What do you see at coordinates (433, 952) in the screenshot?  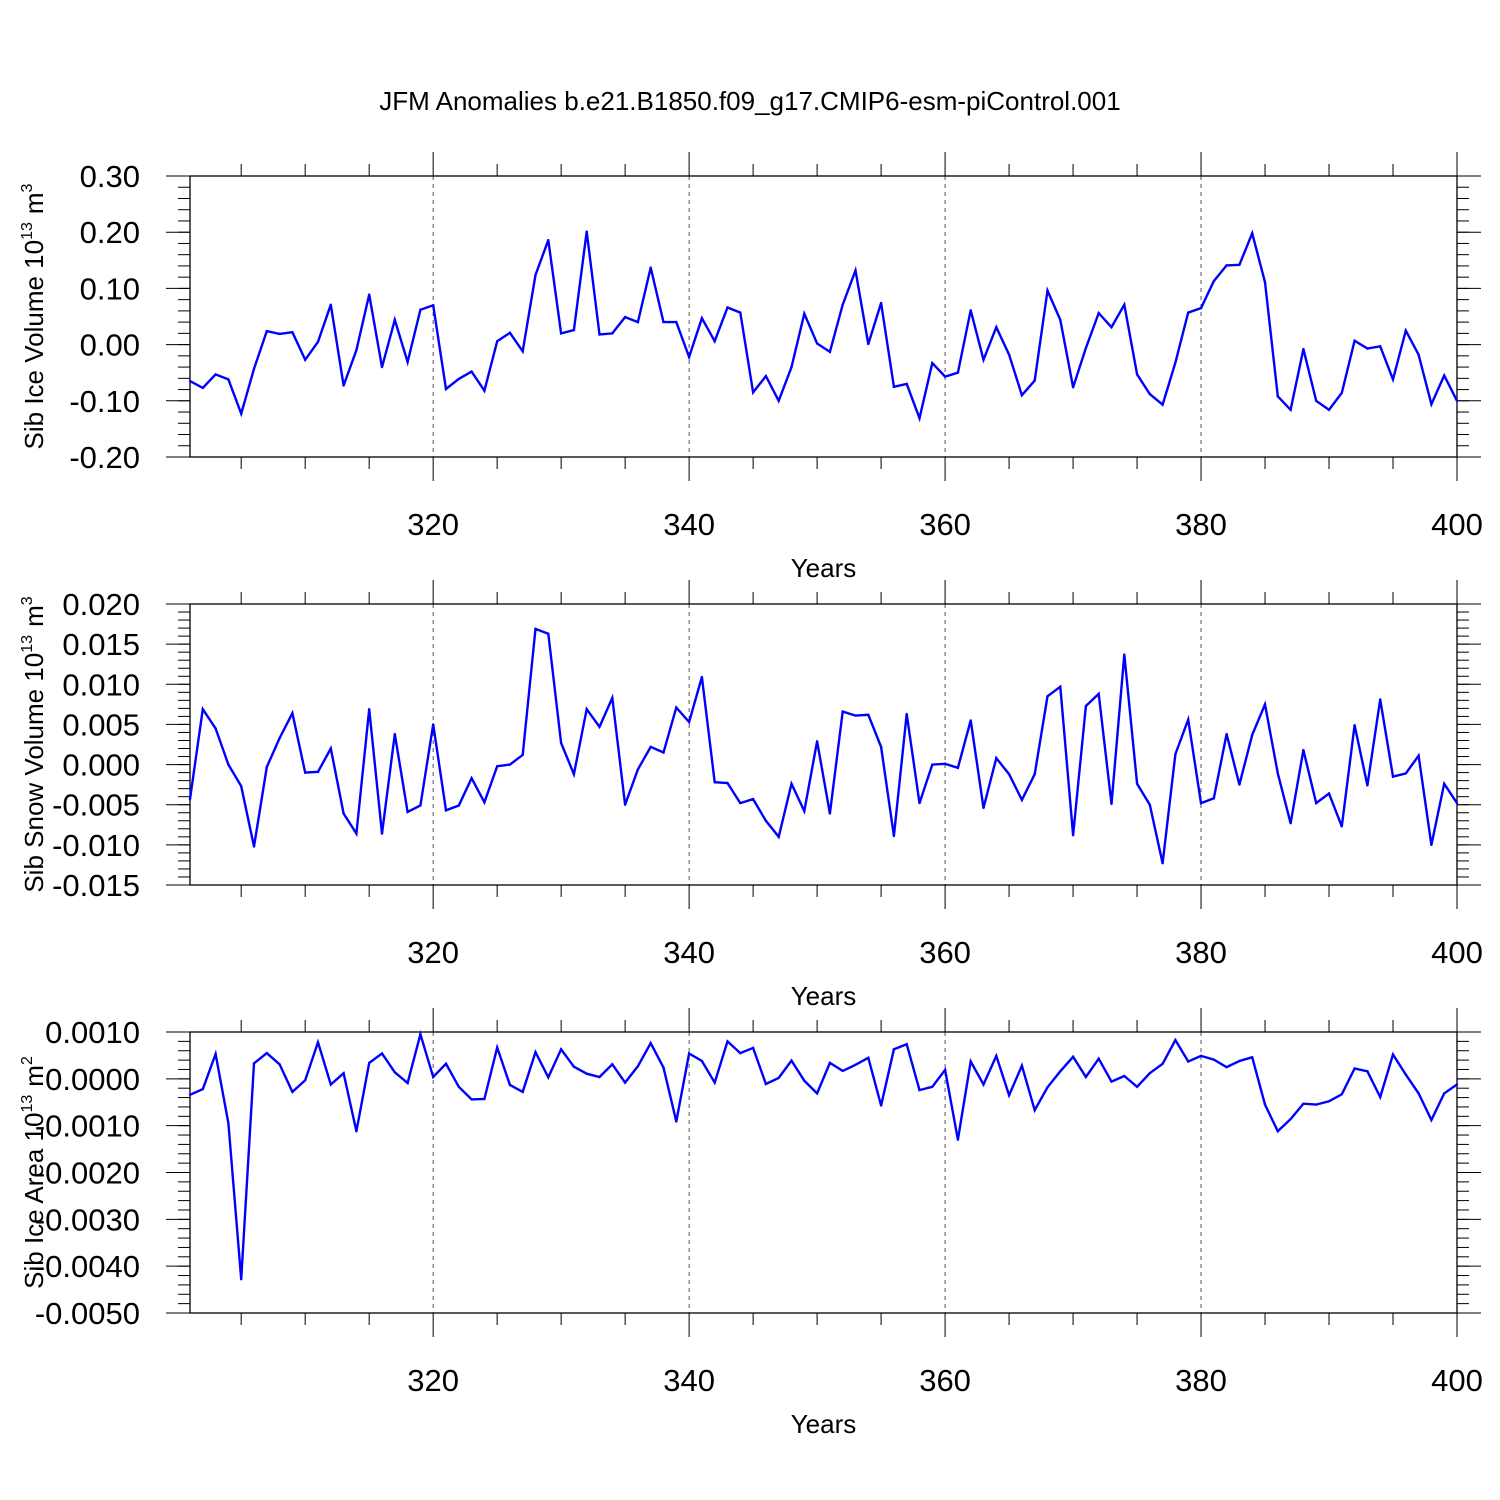 I see `snow-volume-x-tick-label: 320` at bounding box center [433, 952].